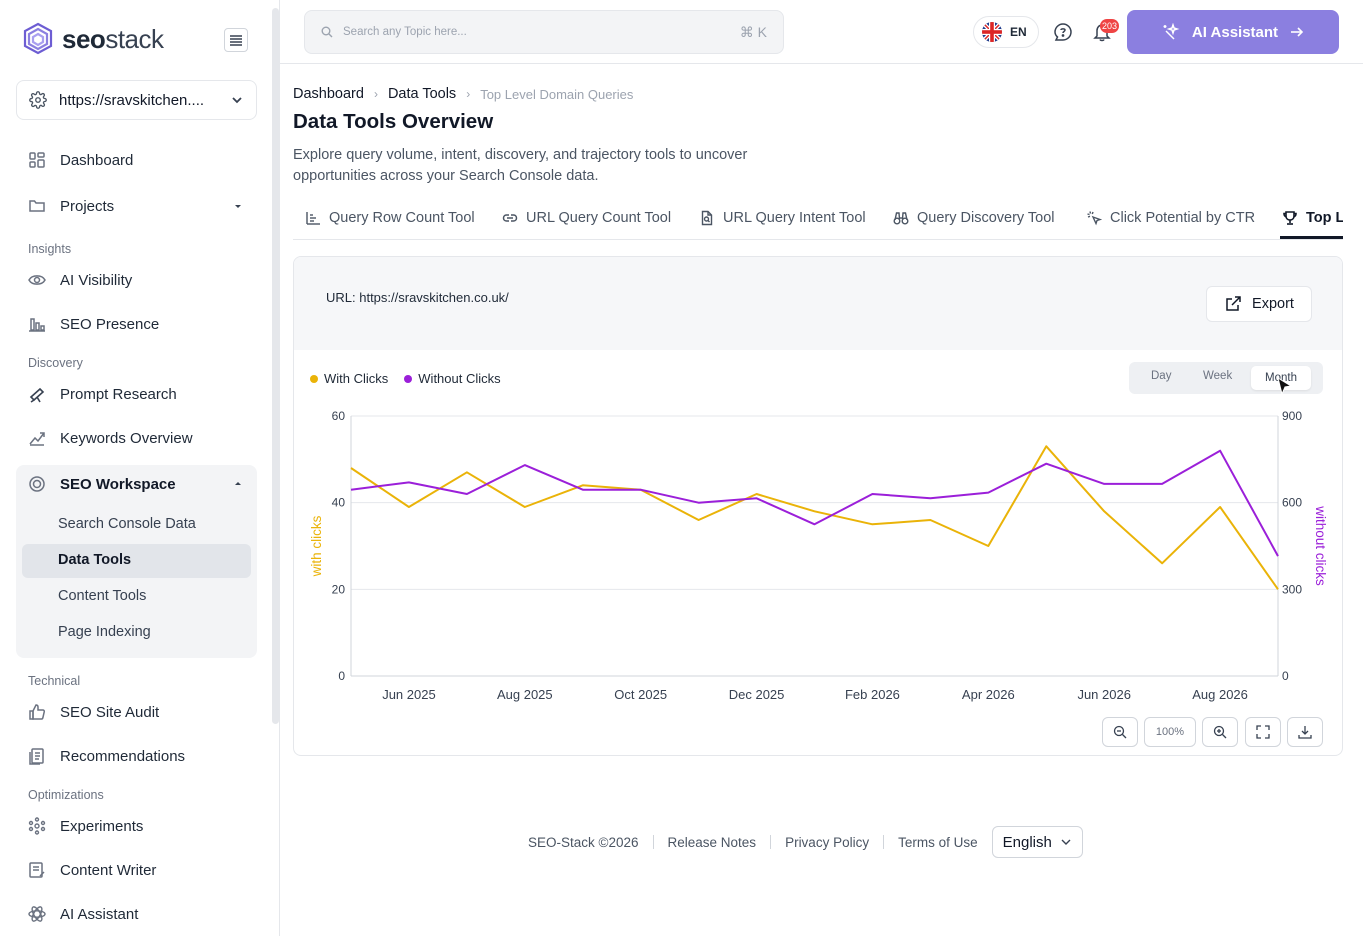 The height and width of the screenshot is (936, 1363). Describe the element at coordinates (707, 218) in the screenshot. I see `file-search-icon` at that location.